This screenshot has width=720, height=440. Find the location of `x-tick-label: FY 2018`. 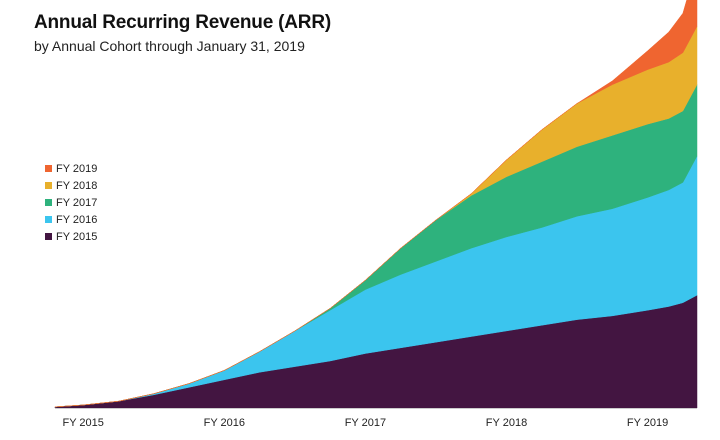

x-tick-label: FY 2018 is located at coordinates (506, 423).